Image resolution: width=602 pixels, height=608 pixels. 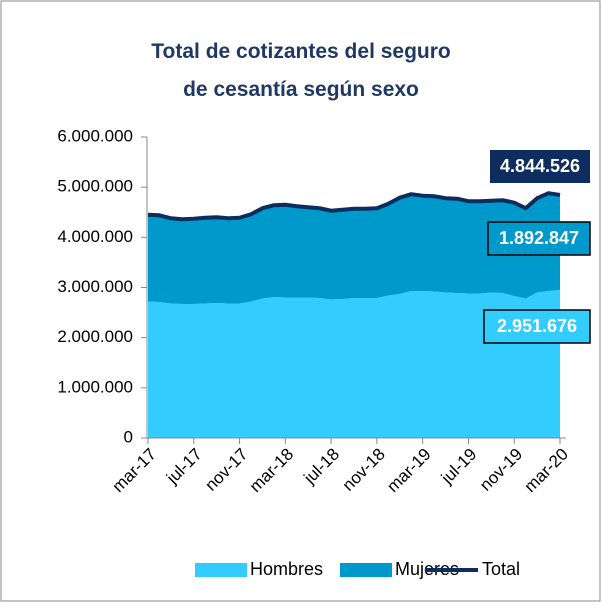 I want to click on value-label: 2.951.676, so click(x=537, y=326).